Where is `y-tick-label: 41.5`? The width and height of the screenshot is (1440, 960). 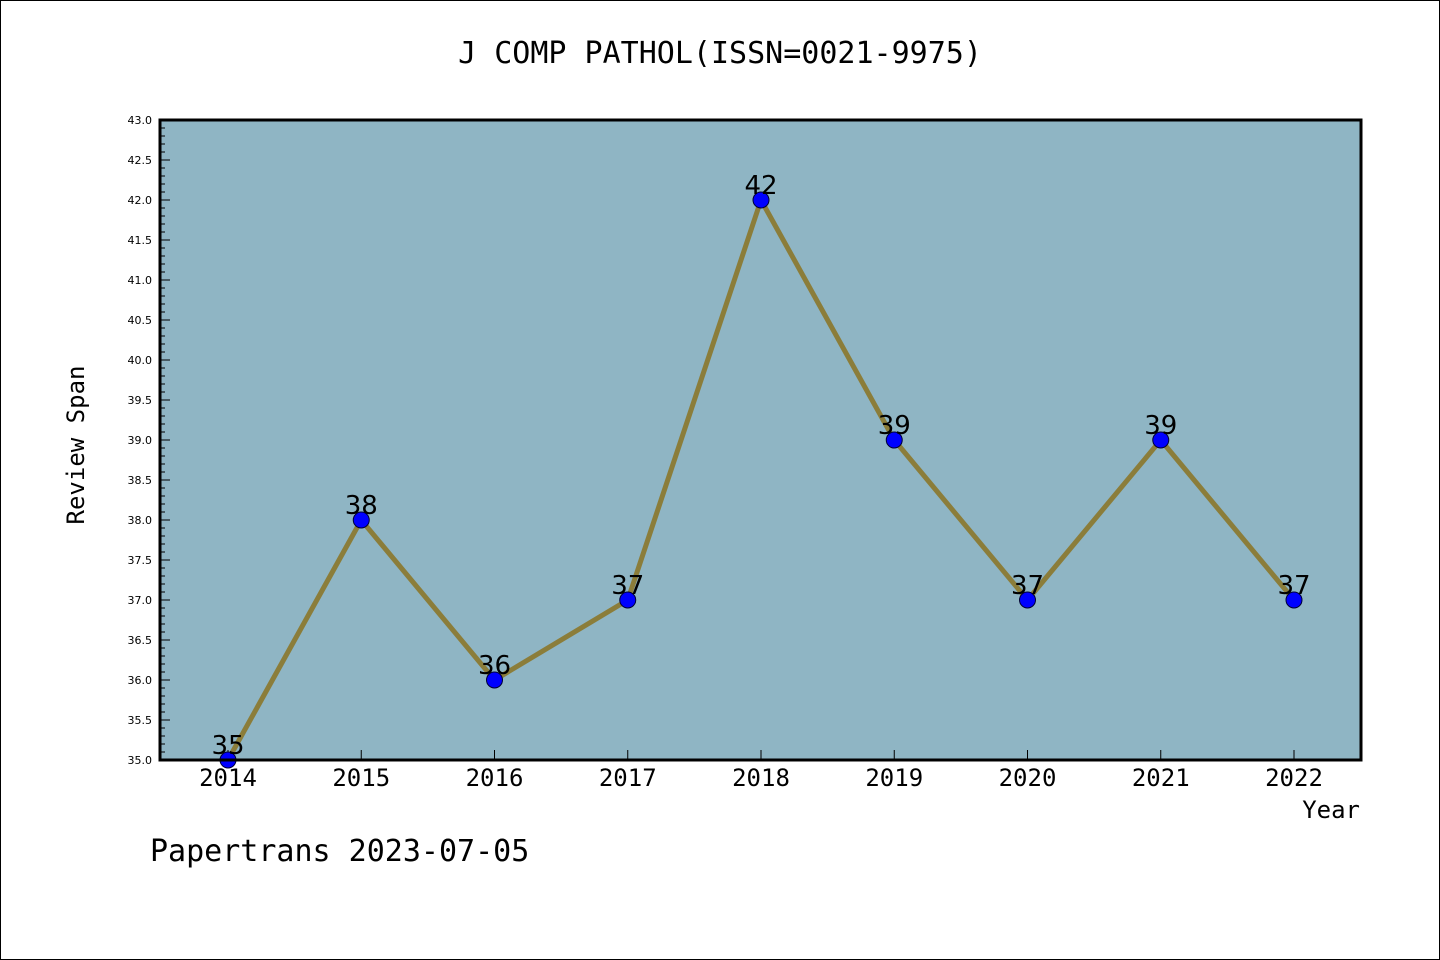 y-tick-label: 41.5 is located at coordinates (140, 240).